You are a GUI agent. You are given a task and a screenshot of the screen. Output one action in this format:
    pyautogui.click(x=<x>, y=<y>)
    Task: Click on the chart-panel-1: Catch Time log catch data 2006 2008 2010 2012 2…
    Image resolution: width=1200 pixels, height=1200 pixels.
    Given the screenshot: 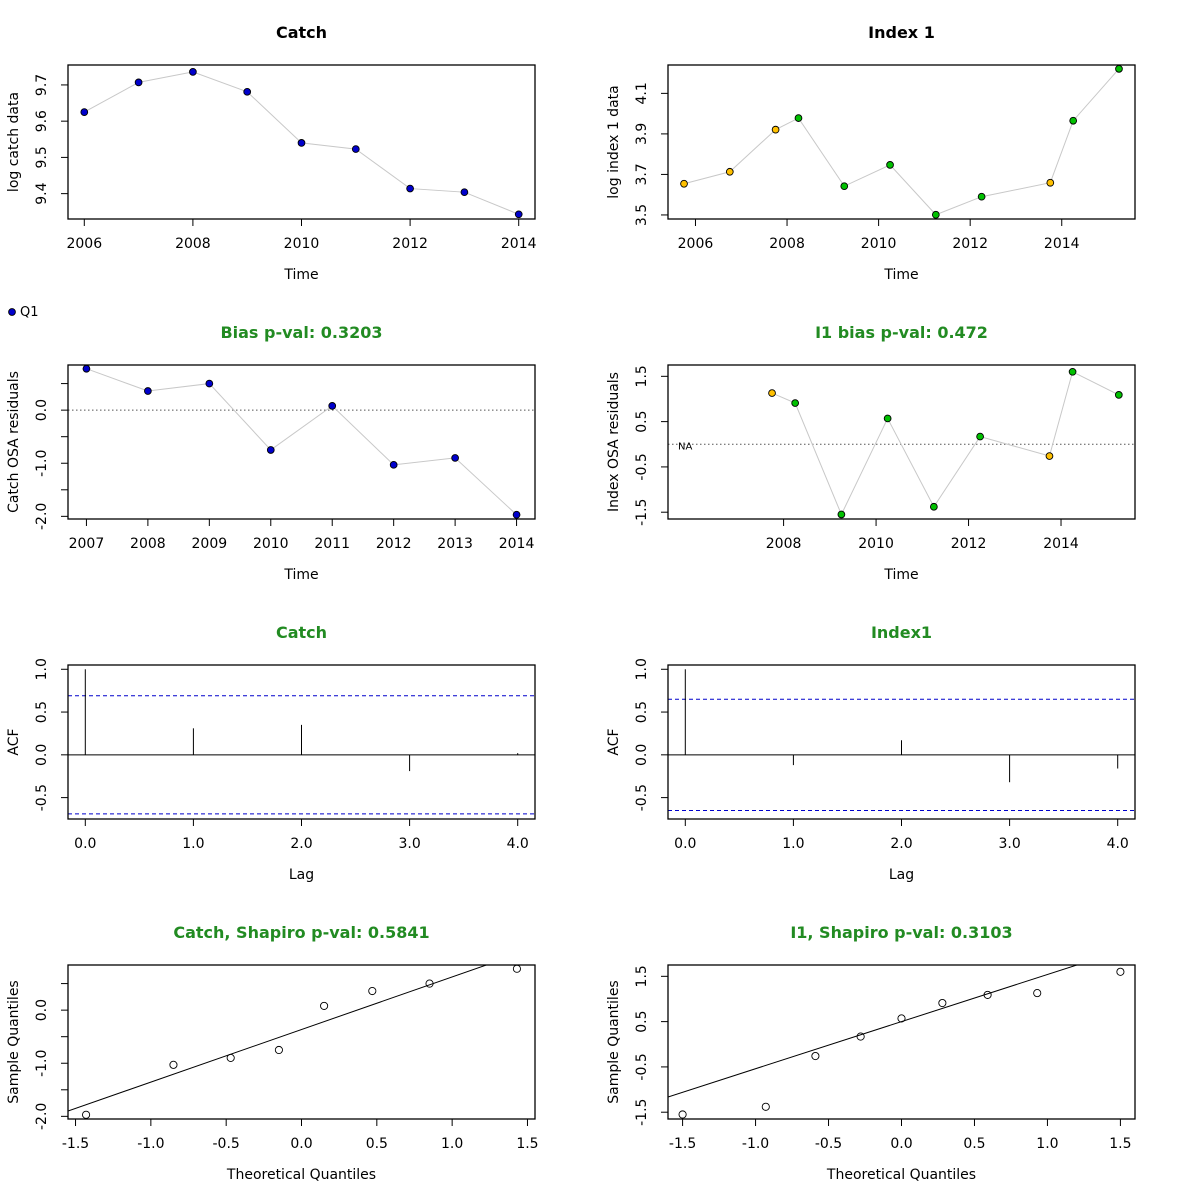 What is the action you would take?
    pyautogui.click(x=271, y=153)
    